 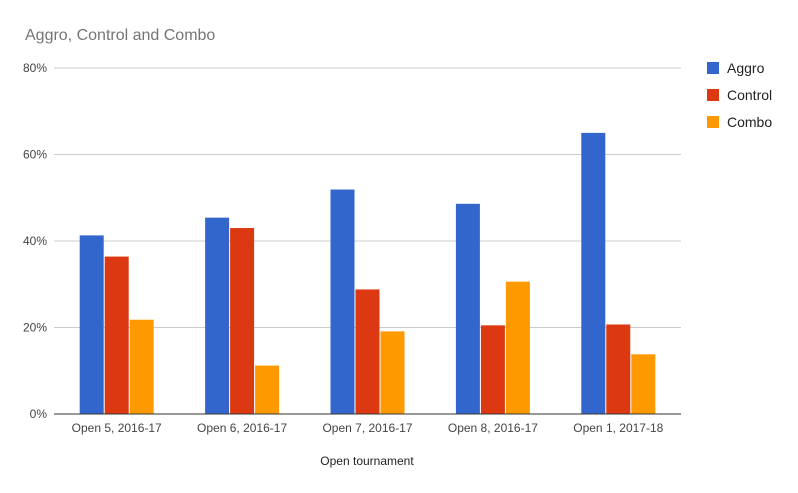 I want to click on legend-label-control: Control, so click(x=749, y=95).